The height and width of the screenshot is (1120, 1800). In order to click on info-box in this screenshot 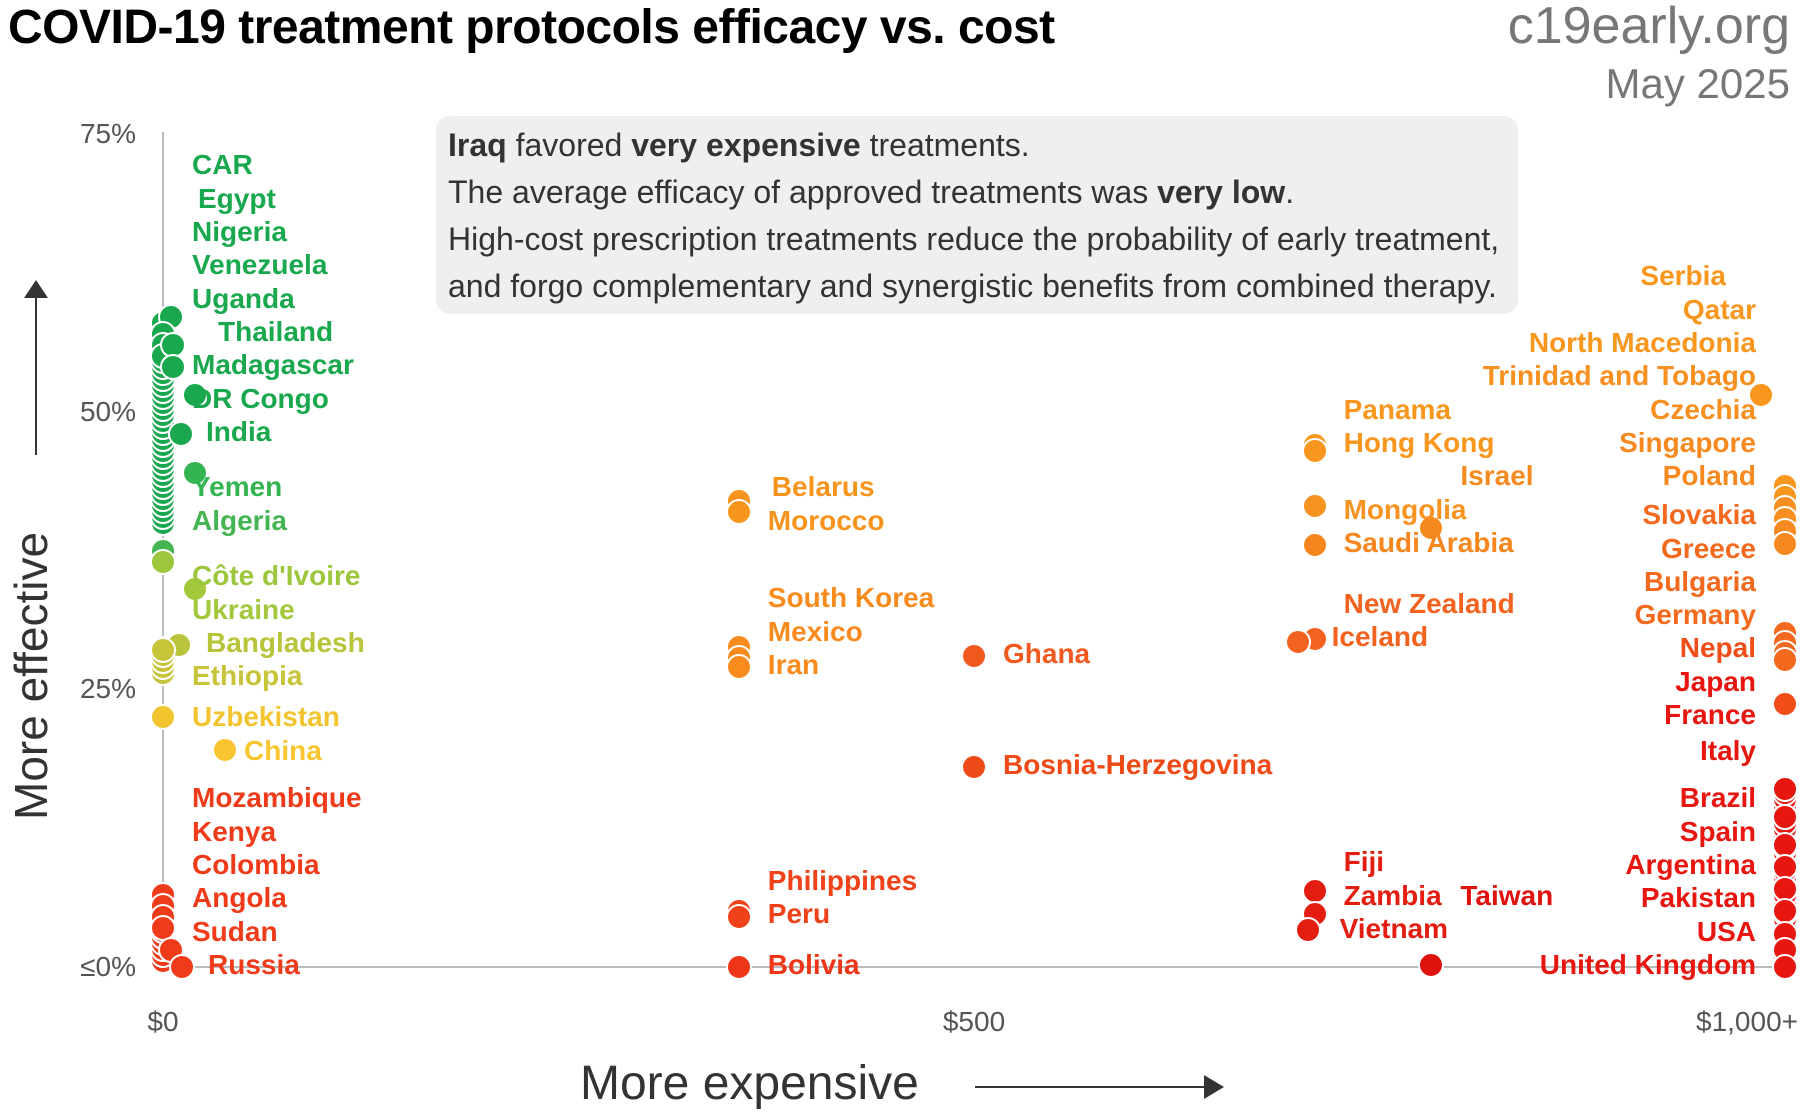, I will do `click(977, 215)`.